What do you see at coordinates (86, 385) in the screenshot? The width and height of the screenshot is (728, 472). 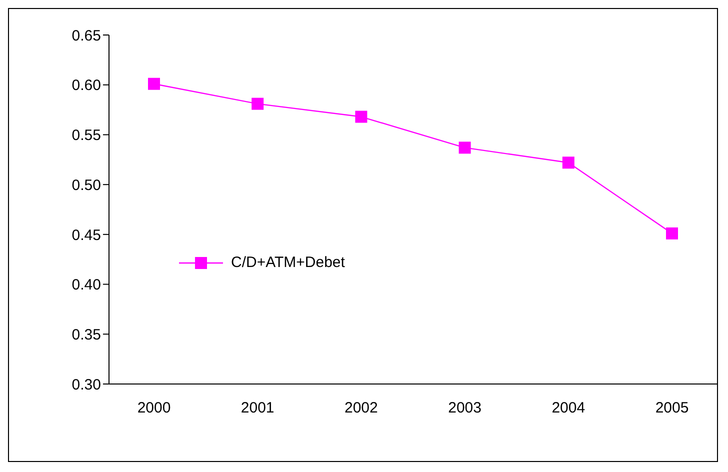 I see `y-tick-label: 0.30` at bounding box center [86, 385].